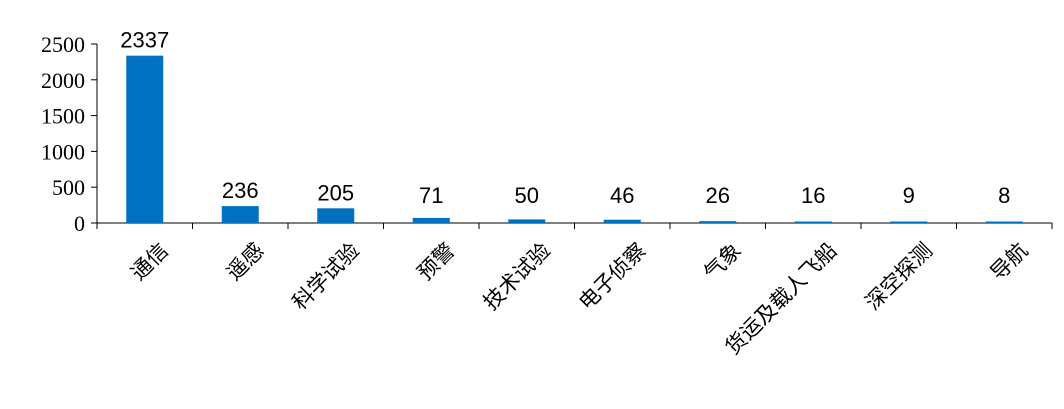 This screenshot has width=1064, height=409. I want to click on data-label: 2337, so click(144, 40).